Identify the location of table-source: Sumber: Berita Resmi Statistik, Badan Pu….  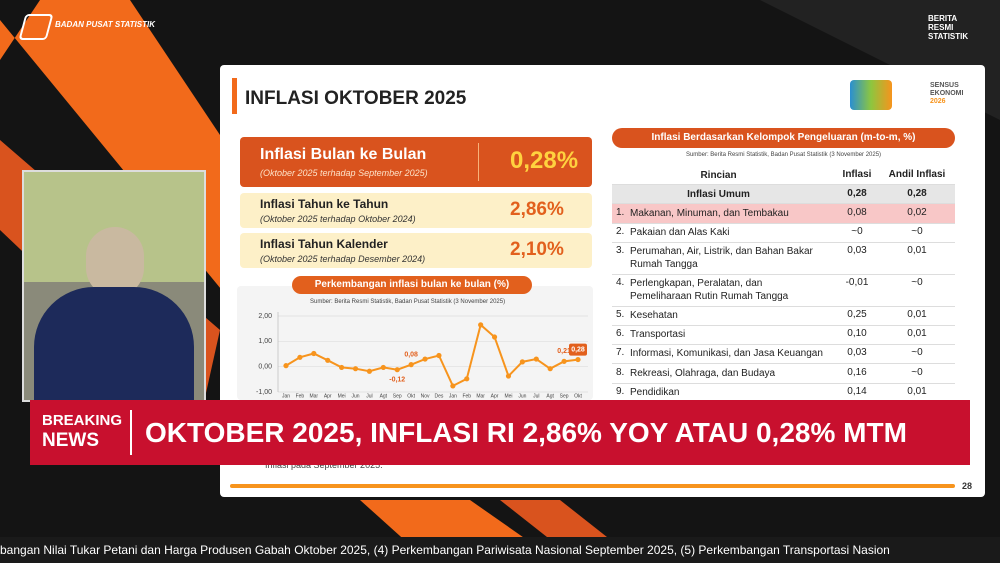
(783, 155).